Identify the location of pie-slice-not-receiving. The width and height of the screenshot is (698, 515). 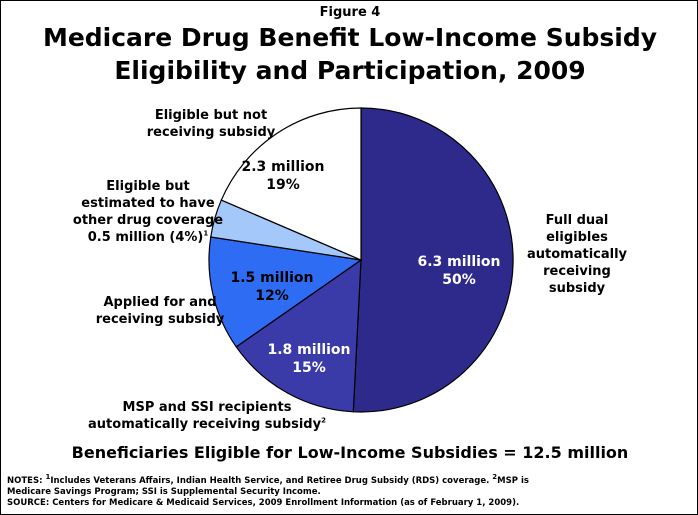
(291, 184).